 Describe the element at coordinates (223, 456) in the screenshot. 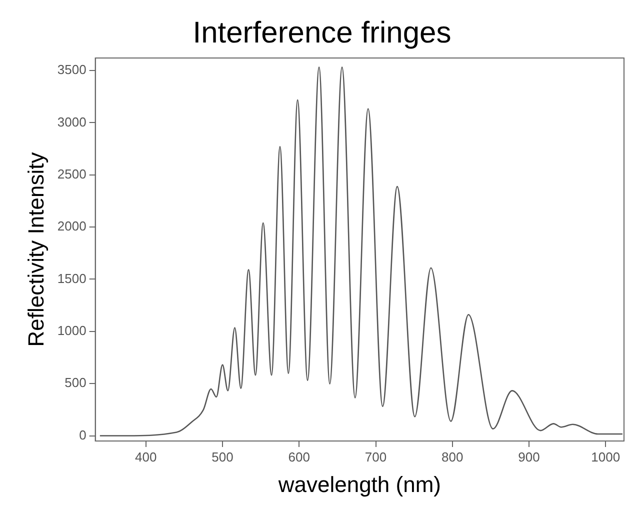

I see `x-tick-label: 500` at that location.